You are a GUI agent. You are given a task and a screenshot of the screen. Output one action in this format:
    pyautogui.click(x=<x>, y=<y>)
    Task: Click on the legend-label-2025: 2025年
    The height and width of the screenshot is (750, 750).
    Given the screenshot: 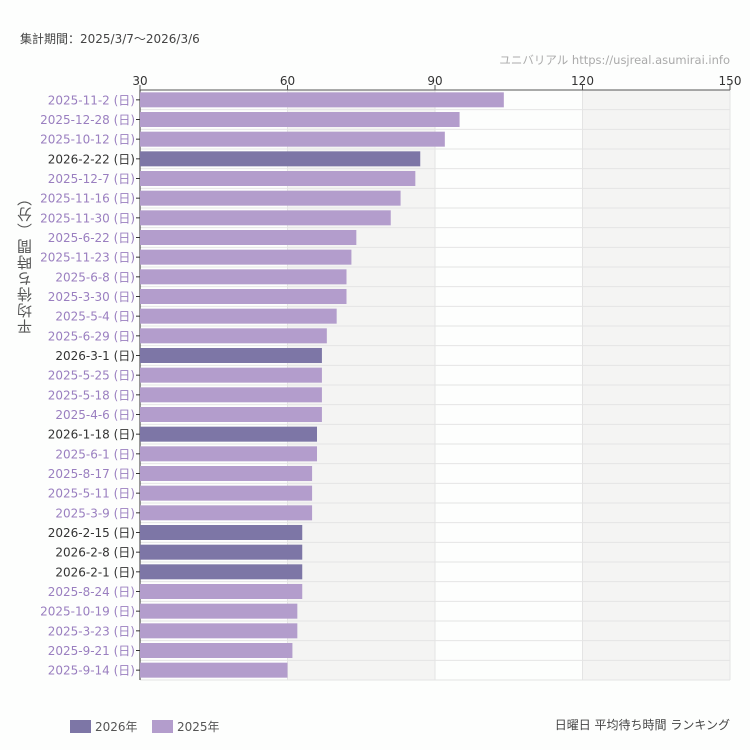 What is the action you would take?
    pyautogui.click(x=198, y=727)
    